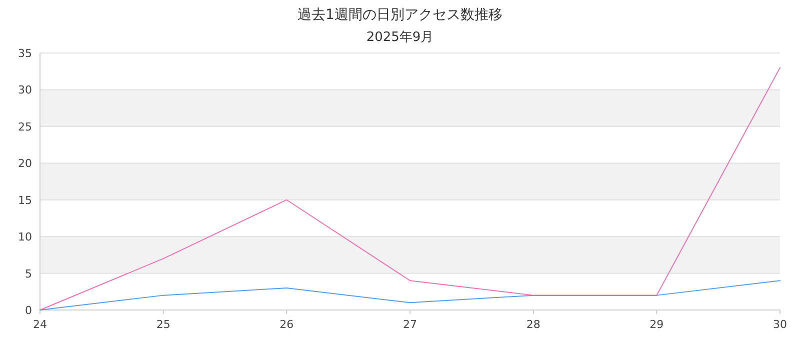 This screenshot has height=350, width=800. I want to click on y-tick-label: 30, so click(25, 90).